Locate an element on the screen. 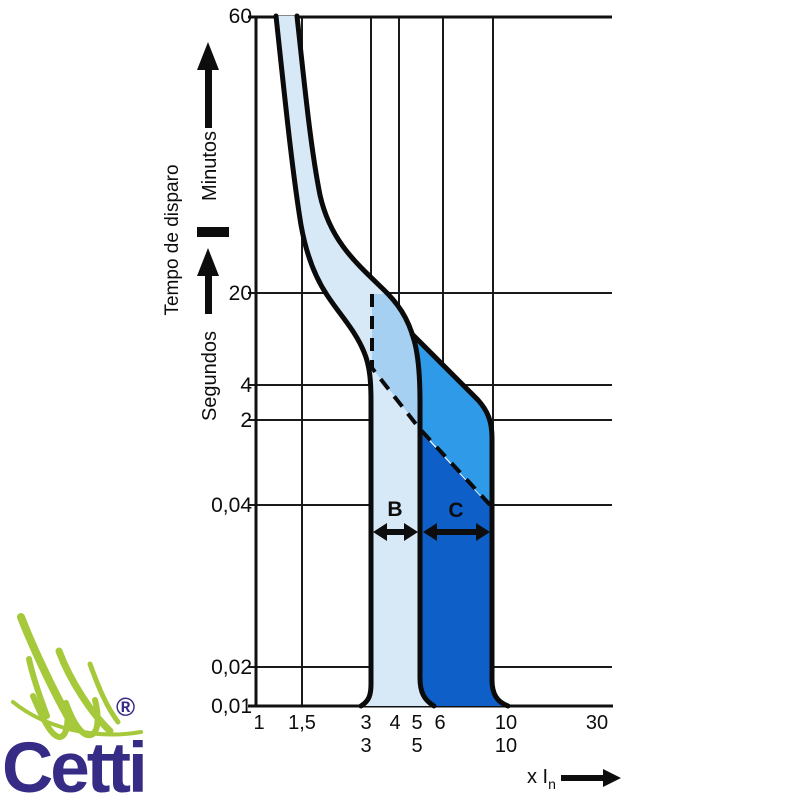 This screenshot has height=800, width=800. band-c-label: C is located at coordinates (455, 510).